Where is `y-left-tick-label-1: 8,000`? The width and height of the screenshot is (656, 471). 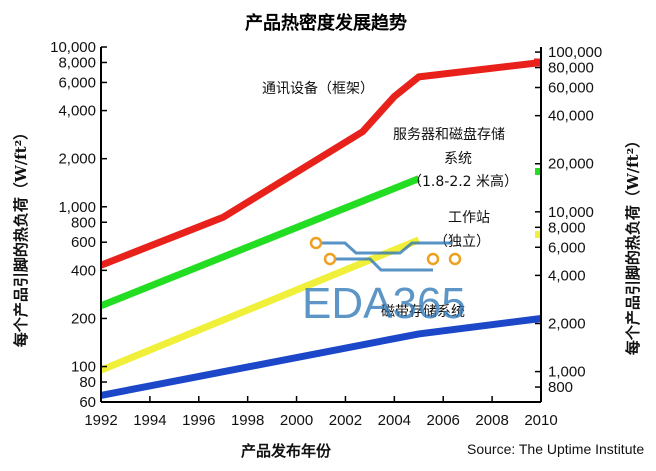 y-left-tick-label-1: 8,000 is located at coordinates (77, 62).